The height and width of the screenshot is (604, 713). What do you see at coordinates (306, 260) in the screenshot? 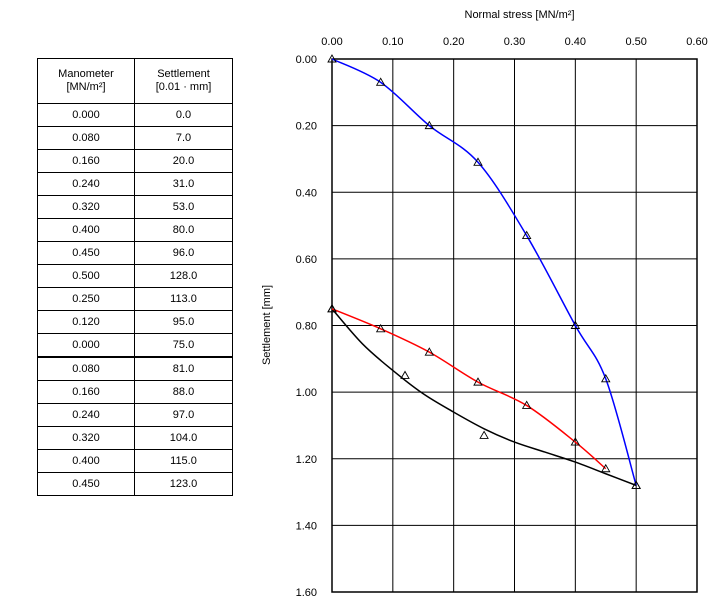
I see `y-tick-label: 0.60` at bounding box center [306, 260].